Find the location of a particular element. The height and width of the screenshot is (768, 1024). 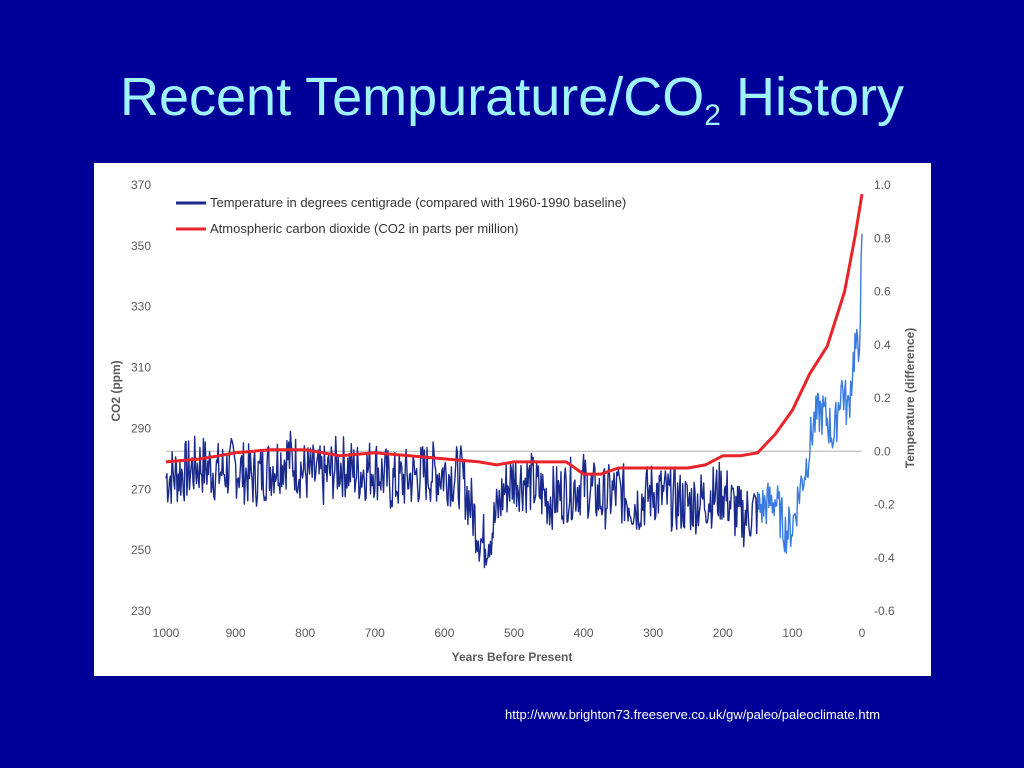

title-main: Recent Tempurature/CO is located at coordinates (412, 97).